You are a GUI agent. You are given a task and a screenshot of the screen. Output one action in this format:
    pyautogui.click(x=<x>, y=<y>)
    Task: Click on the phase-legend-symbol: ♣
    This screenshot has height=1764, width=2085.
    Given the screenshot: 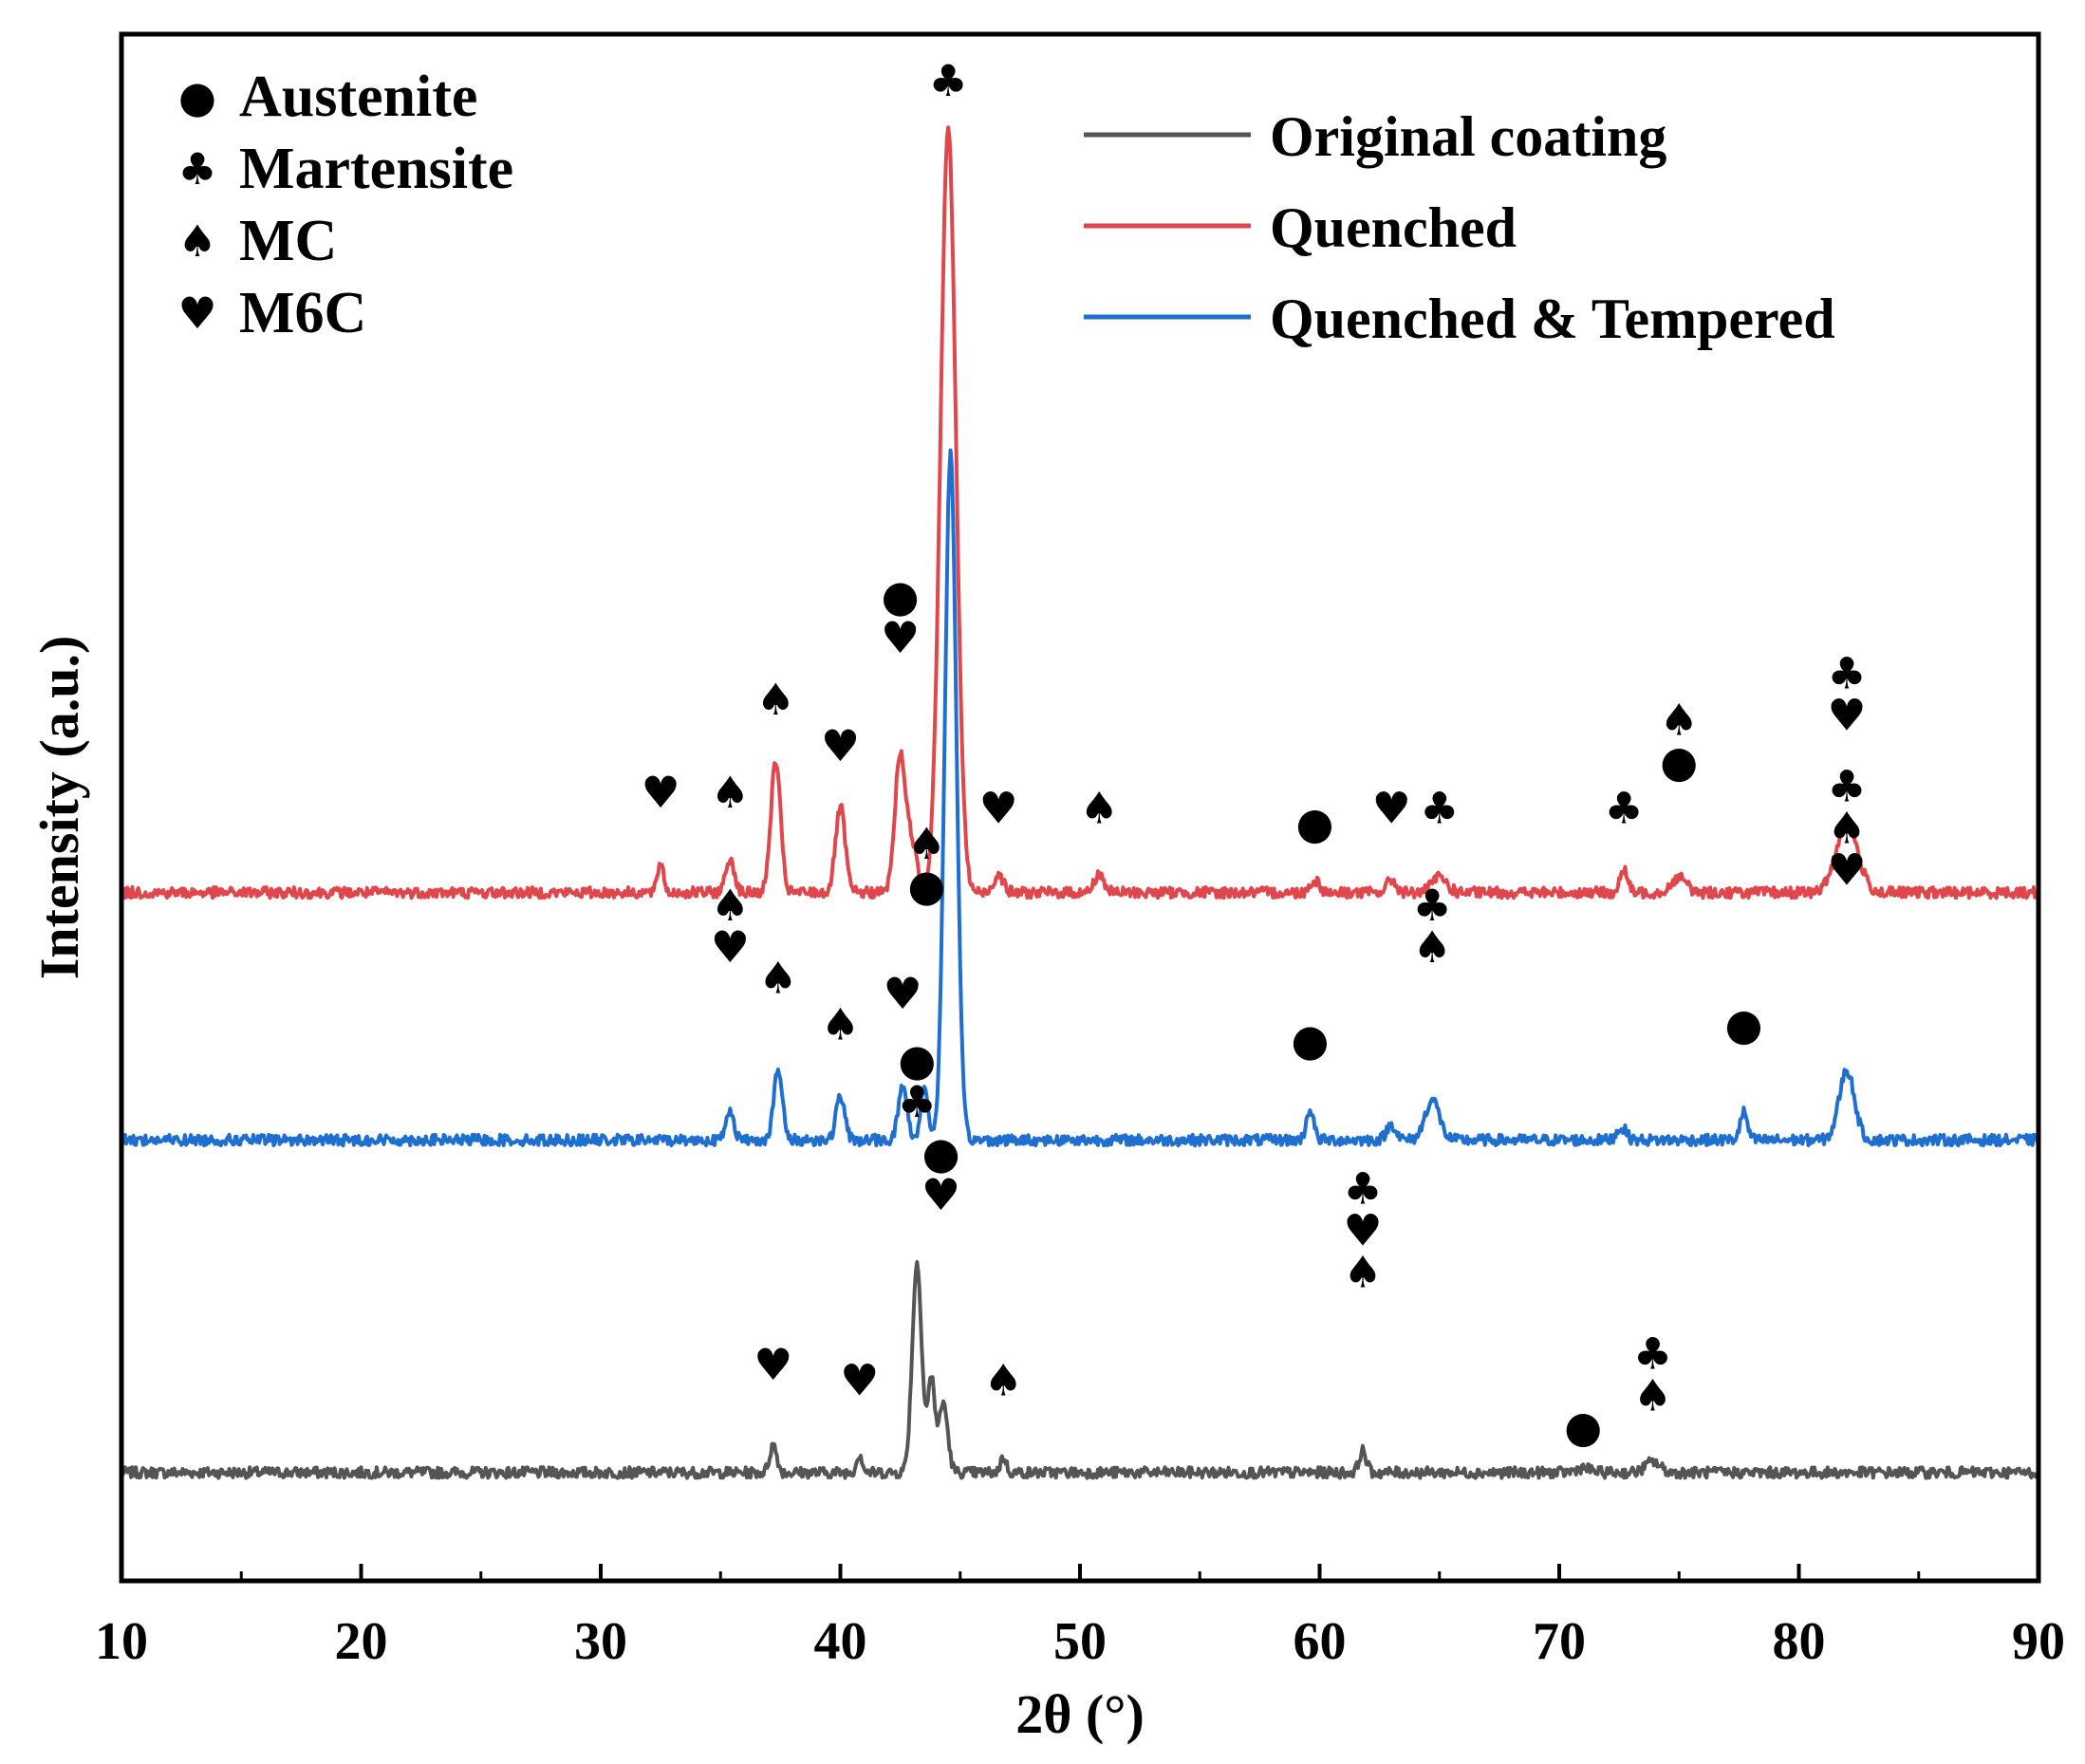 What is the action you would take?
    pyautogui.click(x=196, y=169)
    